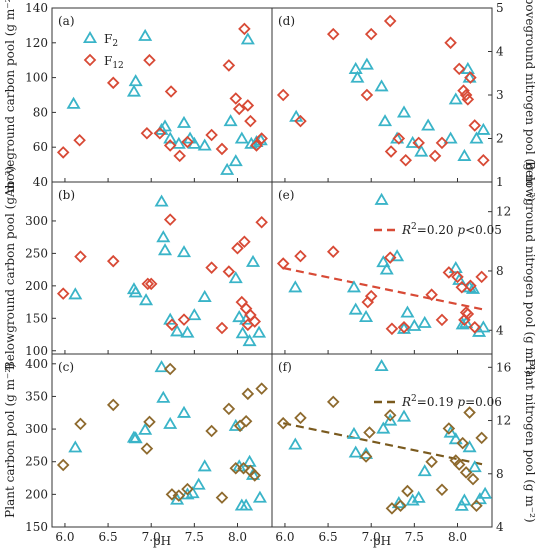 The height and width of the screenshot is (550, 539). What do you see at coordinates (500, 271) in the screenshot?
I see `y-tick-label: 8` at bounding box center [500, 271].